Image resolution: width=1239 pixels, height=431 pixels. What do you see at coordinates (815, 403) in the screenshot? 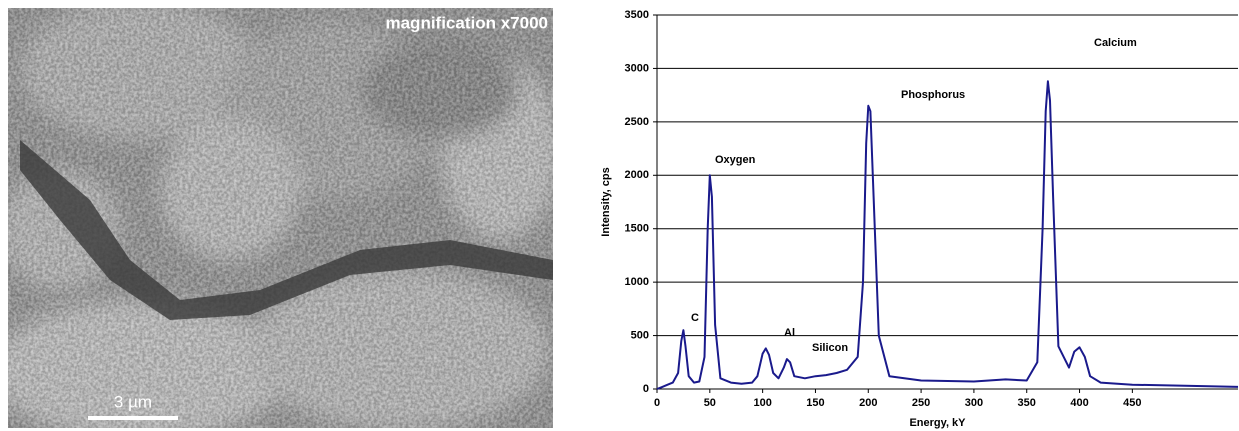
I see `x-tick-label: 150` at bounding box center [815, 403].